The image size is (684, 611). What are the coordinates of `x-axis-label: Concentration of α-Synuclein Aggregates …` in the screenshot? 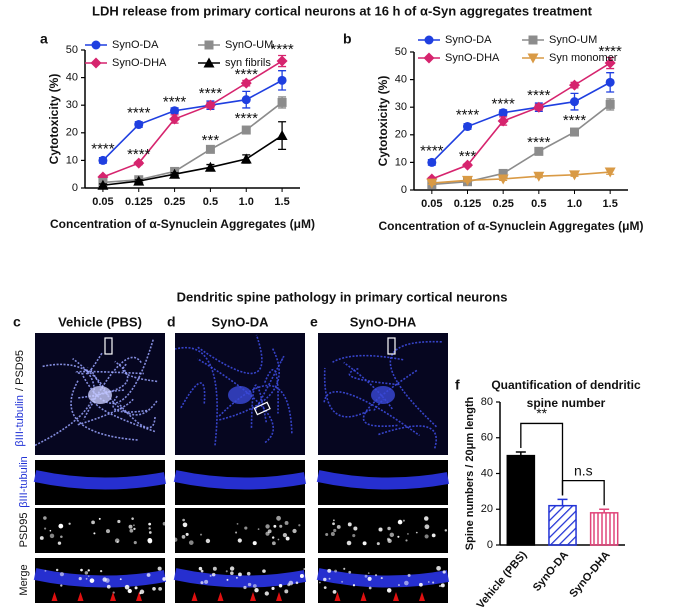 It's located at (511, 226).